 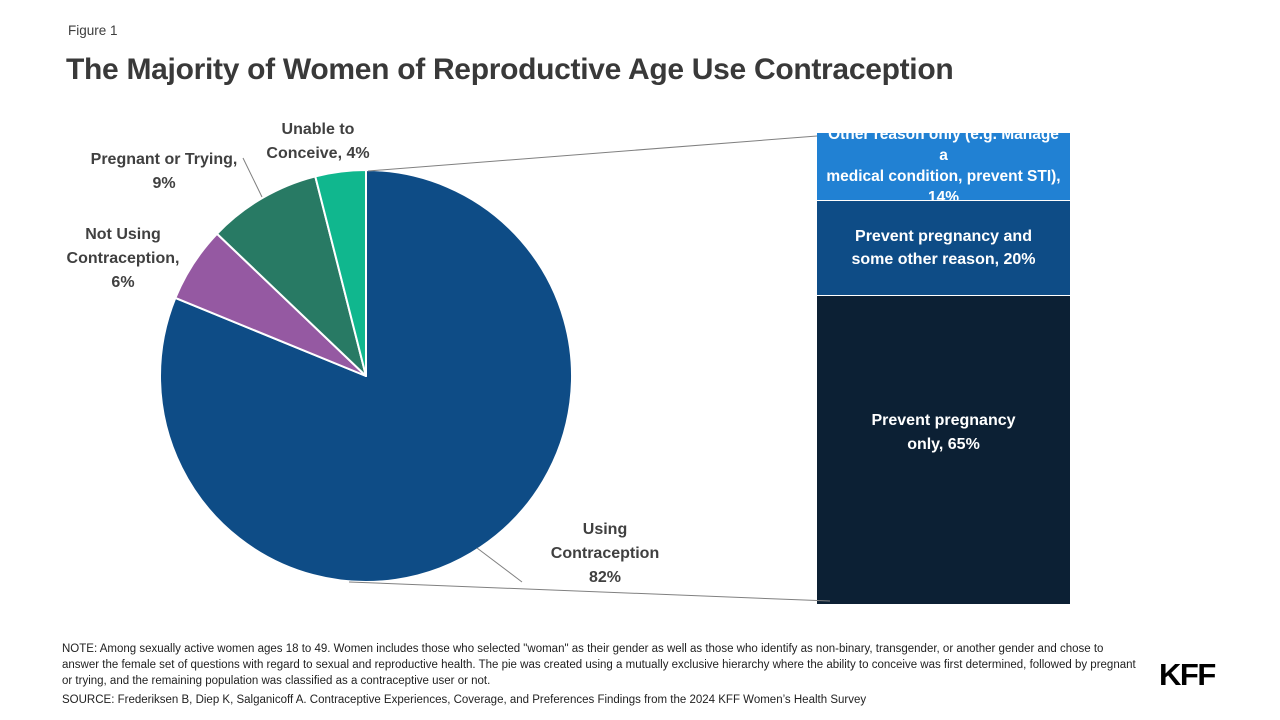 I want to click on leader-line-pregnant-or-trying, so click(x=252, y=177).